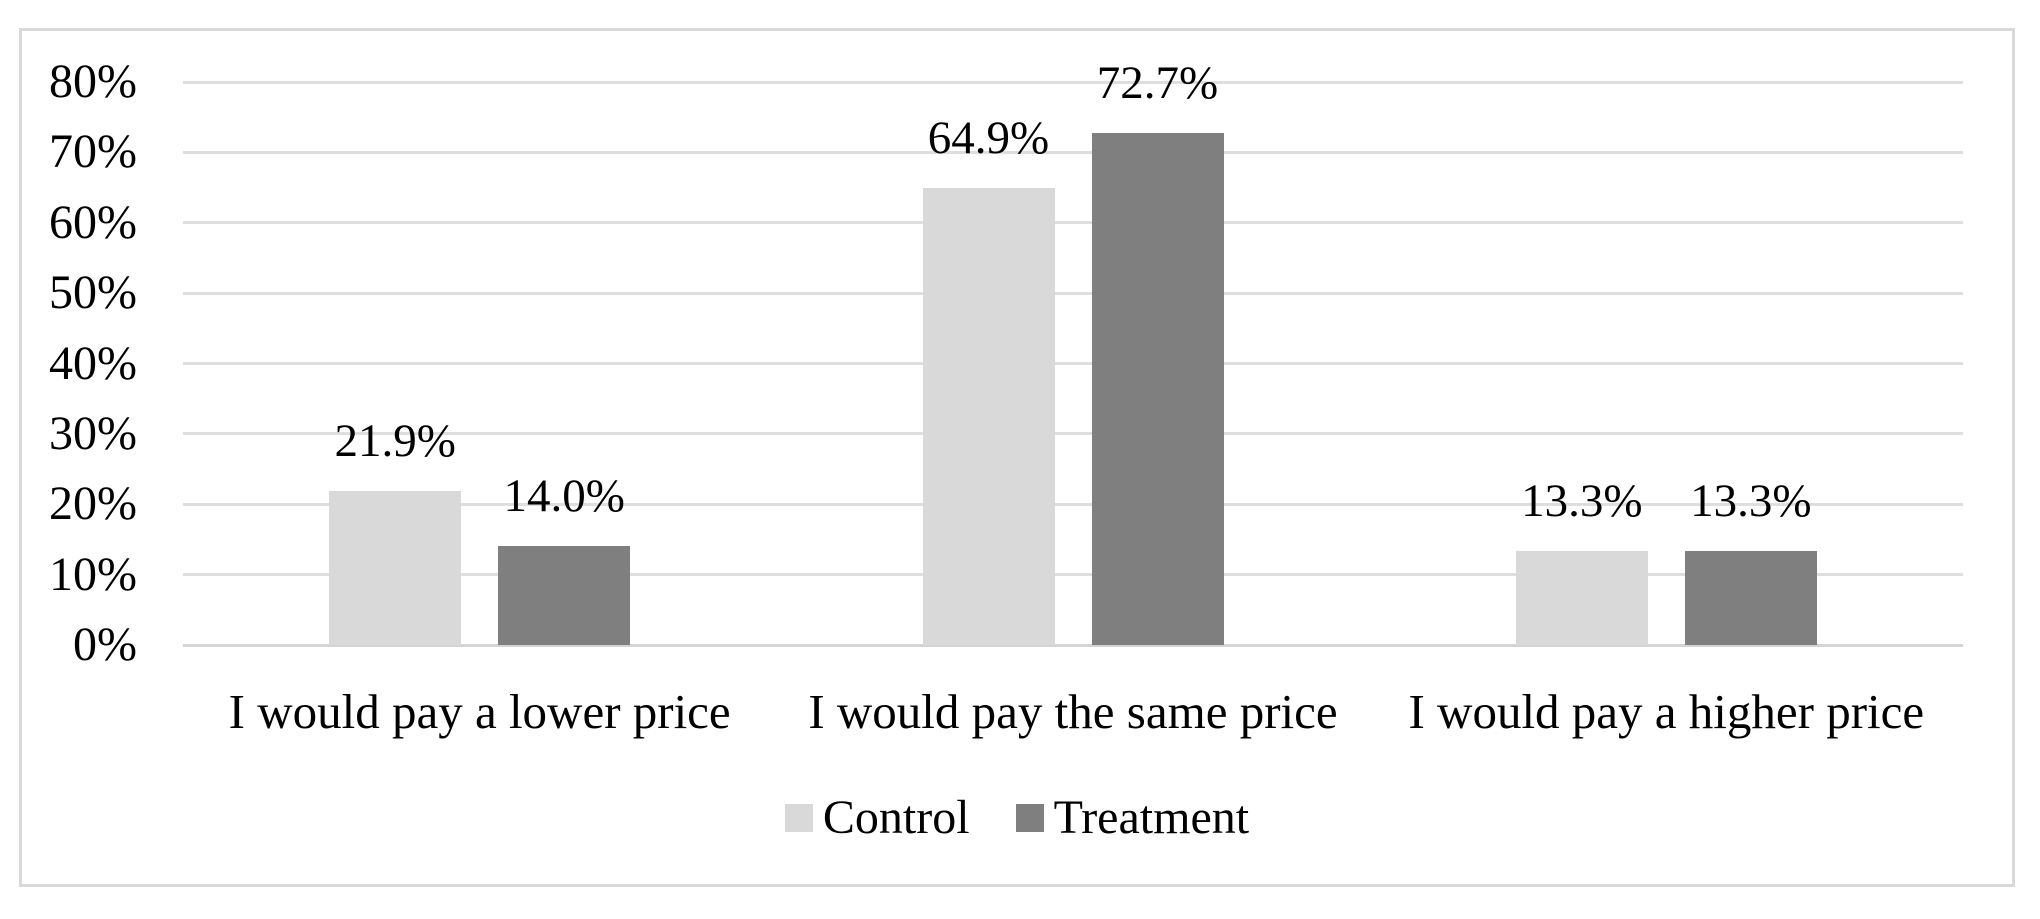 The image size is (2040, 919). What do you see at coordinates (896, 817) in the screenshot?
I see `legend-label-control: Control` at bounding box center [896, 817].